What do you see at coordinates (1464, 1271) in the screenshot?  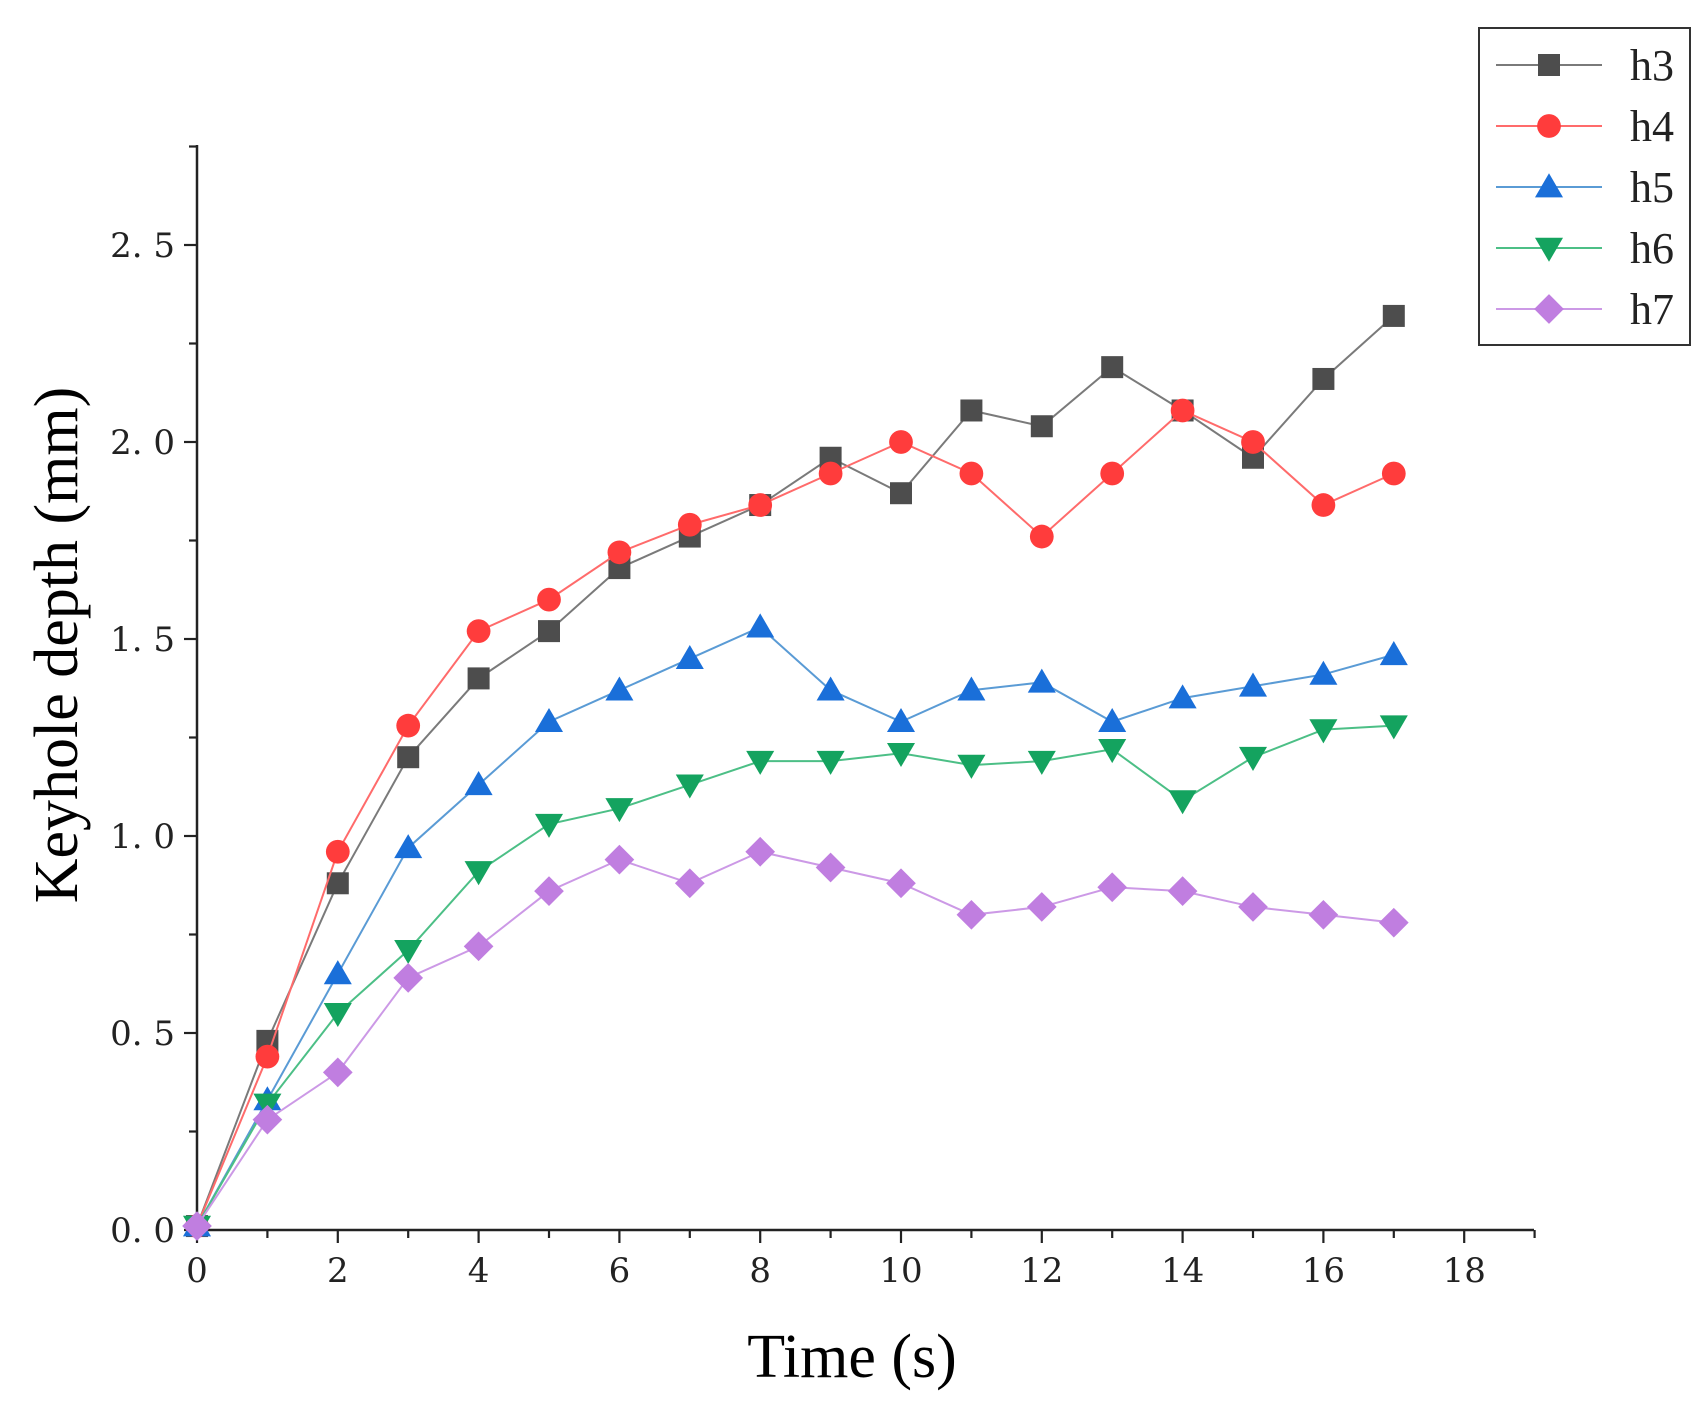 I see `x-tick-label: 18` at bounding box center [1464, 1271].